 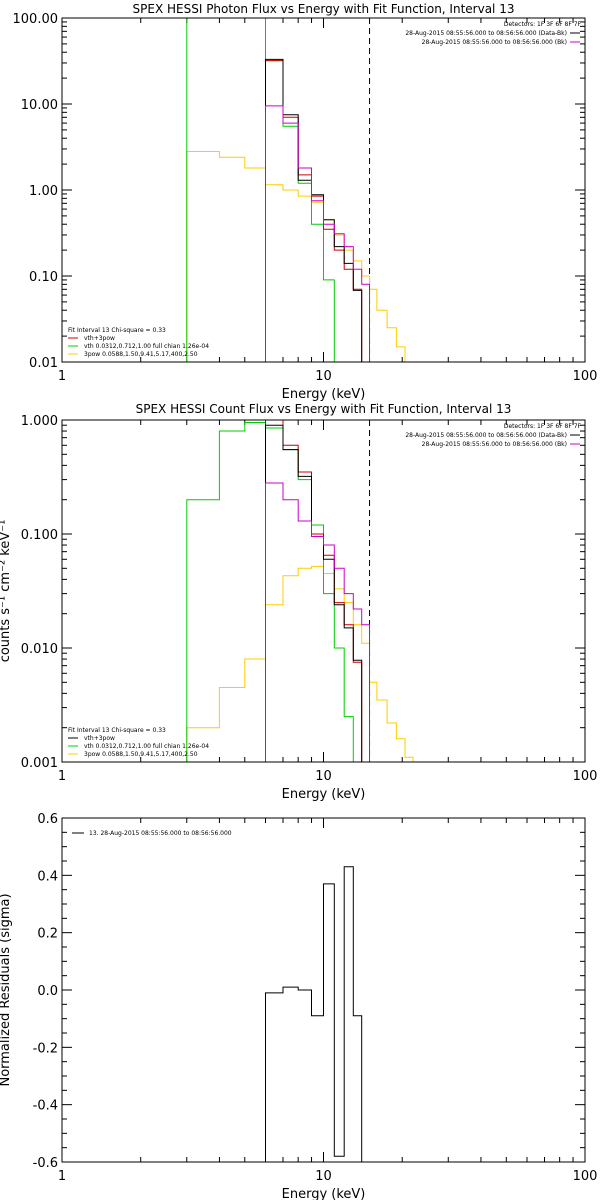 What do you see at coordinates (43, 363) in the screenshot?
I see `y-tick-label: 0.01` at bounding box center [43, 363].